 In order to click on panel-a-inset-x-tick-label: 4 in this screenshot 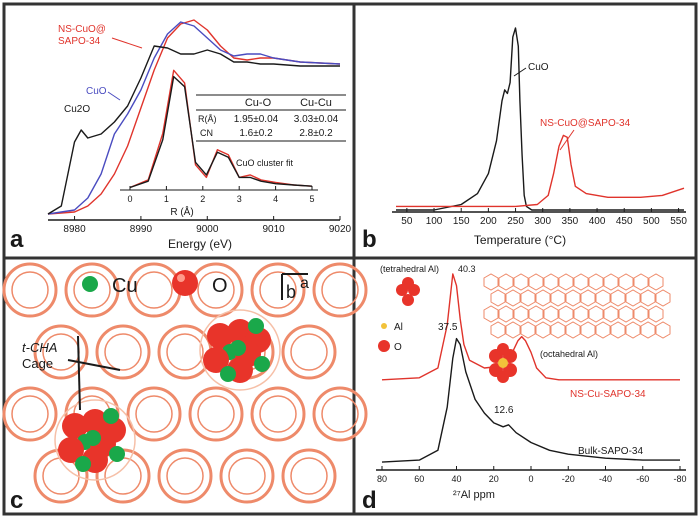, I will do `click(275, 199)`.